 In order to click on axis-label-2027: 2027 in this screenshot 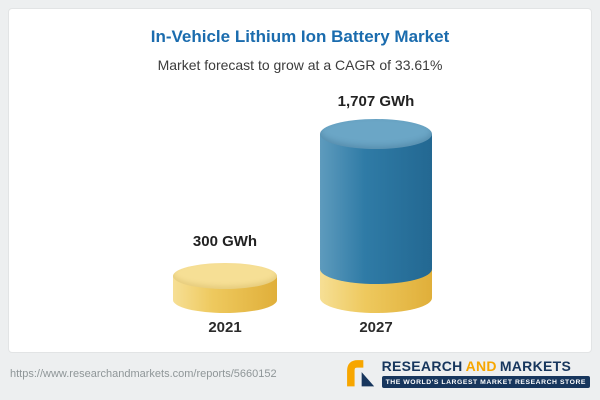, I will do `click(376, 327)`.